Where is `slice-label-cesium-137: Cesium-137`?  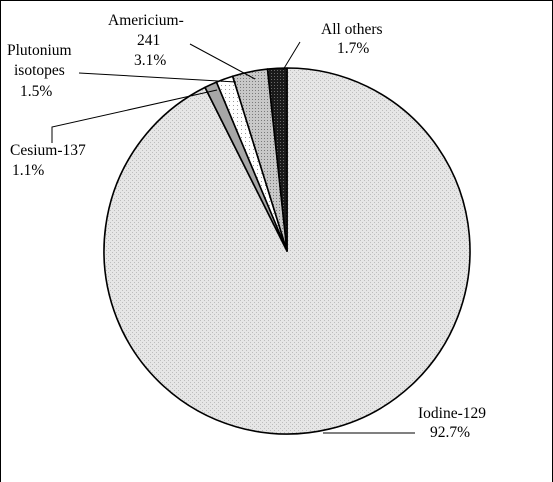 slice-label-cesium-137: Cesium-137 is located at coordinates (48, 150).